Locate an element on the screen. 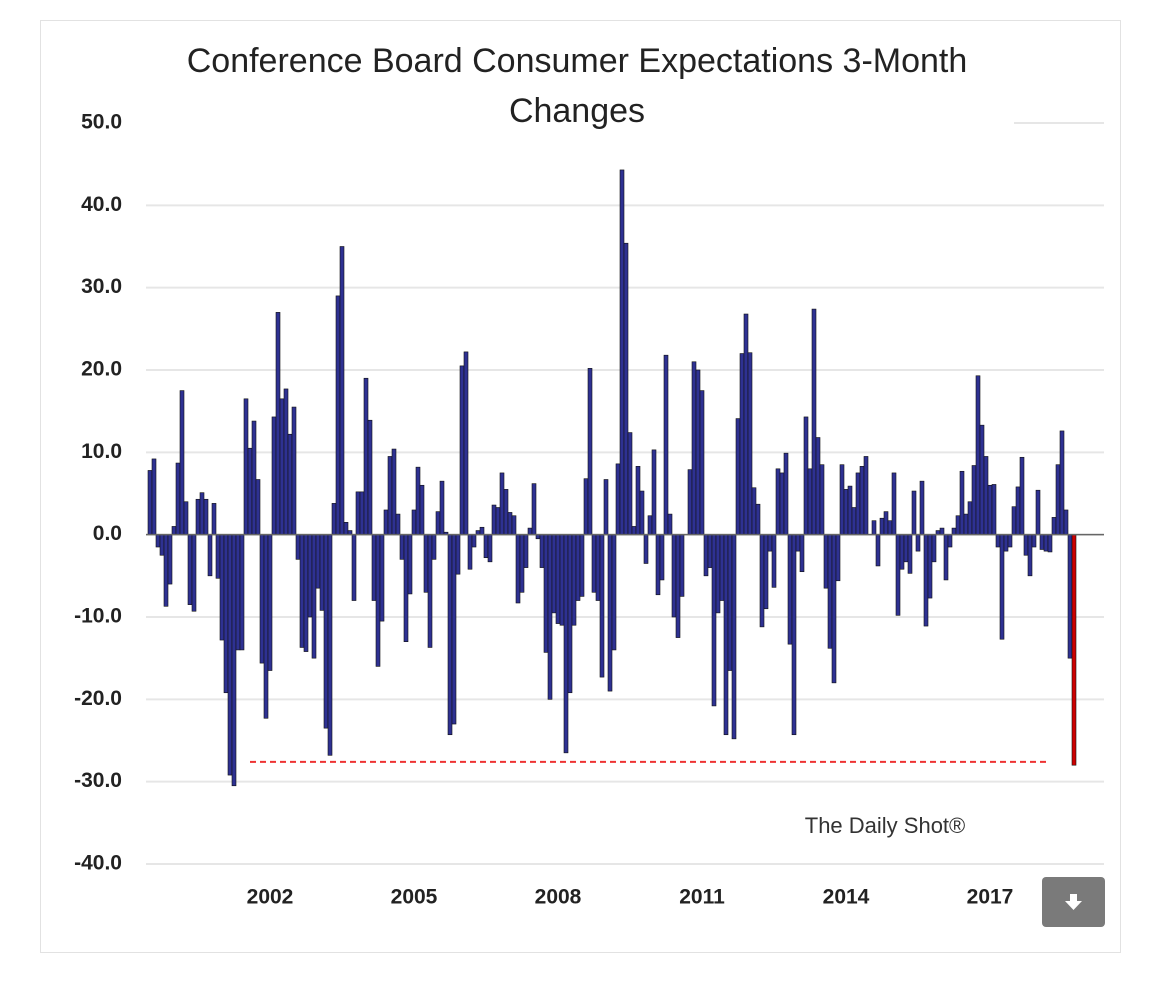 The image size is (1162, 1000). y-tick-label: 0.0 is located at coordinates (107, 533).